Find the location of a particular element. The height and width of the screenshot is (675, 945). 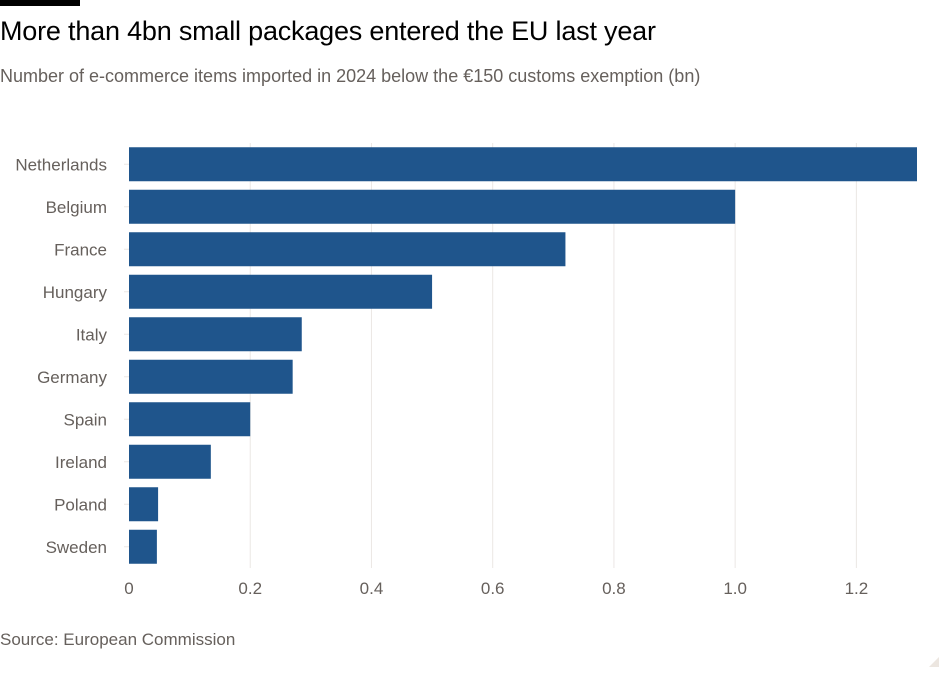

category-label: Belgium is located at coordinates (76, 207).